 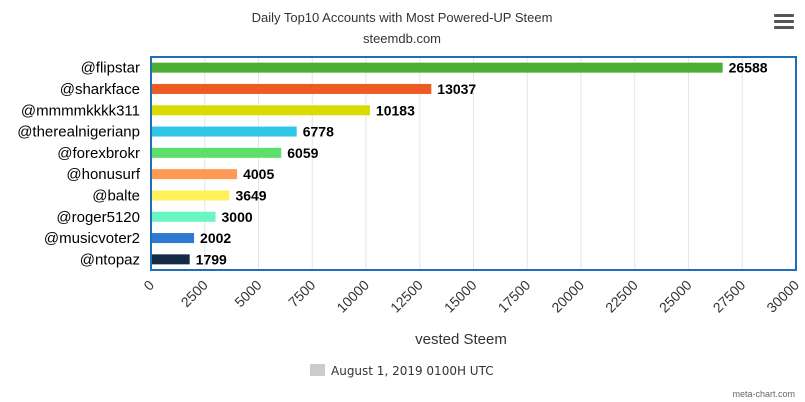 I want to click on x-axis-label: vested Steem, so click(x=461, y=339).